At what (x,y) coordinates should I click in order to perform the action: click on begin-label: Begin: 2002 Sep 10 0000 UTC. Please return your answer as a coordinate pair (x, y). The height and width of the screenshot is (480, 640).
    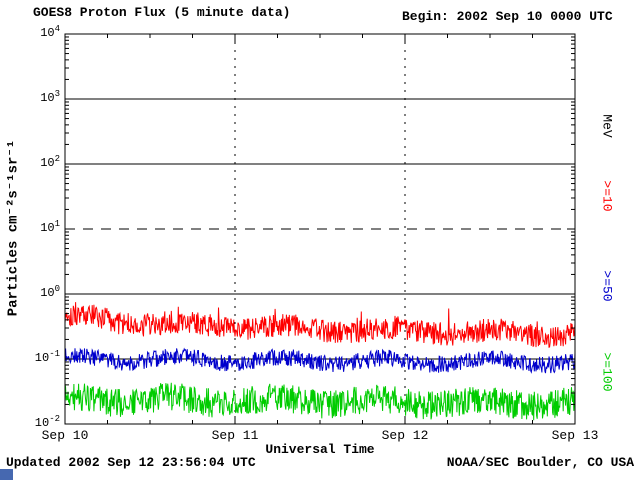
    Looking at the image, I should click on (507, 16).